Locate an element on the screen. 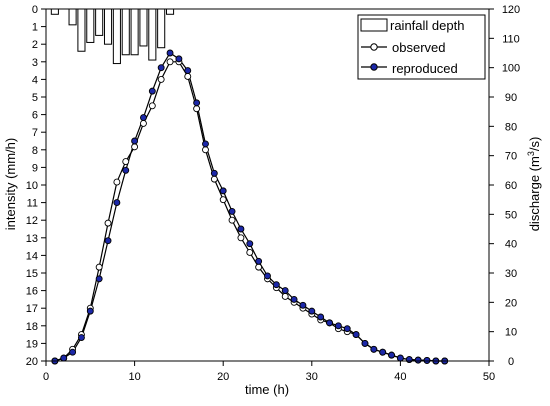  x-tick-label: 30 is located at coordinates (312, 377).